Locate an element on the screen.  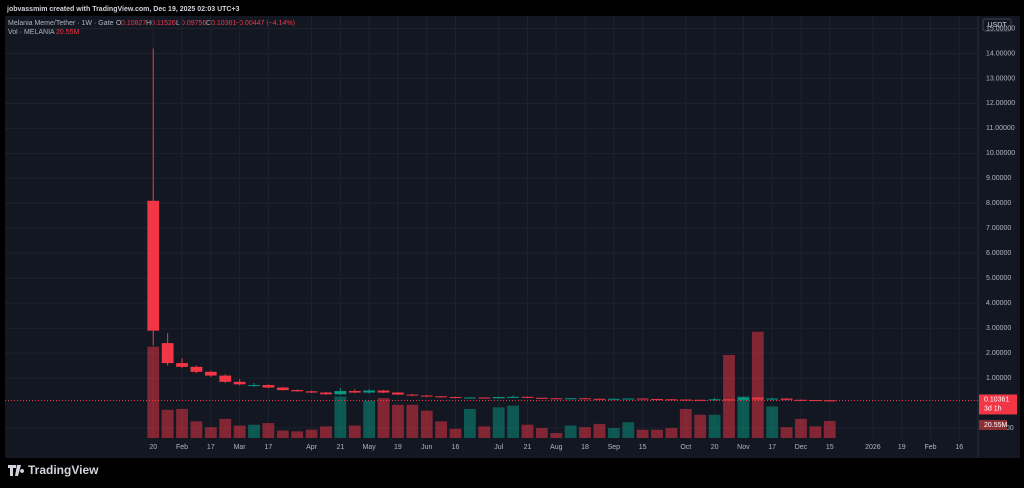
x-tick-label: May is located at coordinates (370, 447).